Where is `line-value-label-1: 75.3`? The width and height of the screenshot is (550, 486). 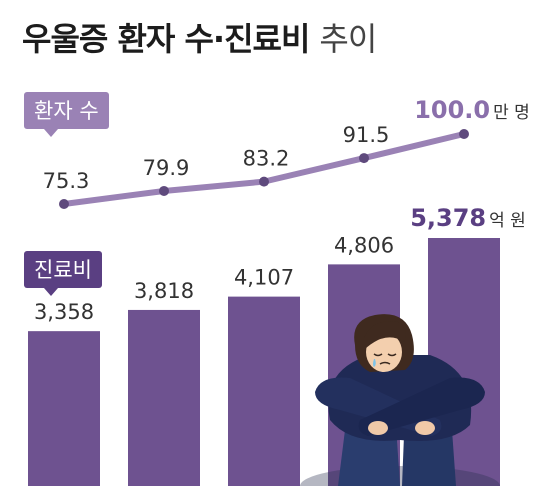 line-value-label-1: 75.3 is located at coordinates (66, 181).